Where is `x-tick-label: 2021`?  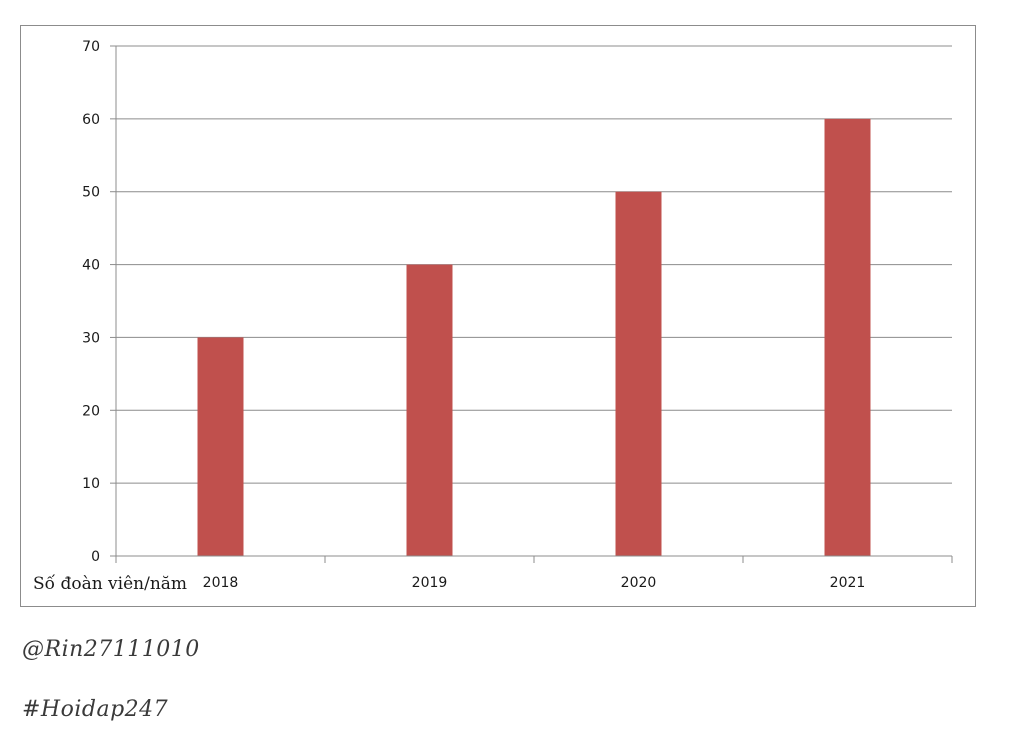
x-tick-label: 2021 is located at coordinates (848, 583).